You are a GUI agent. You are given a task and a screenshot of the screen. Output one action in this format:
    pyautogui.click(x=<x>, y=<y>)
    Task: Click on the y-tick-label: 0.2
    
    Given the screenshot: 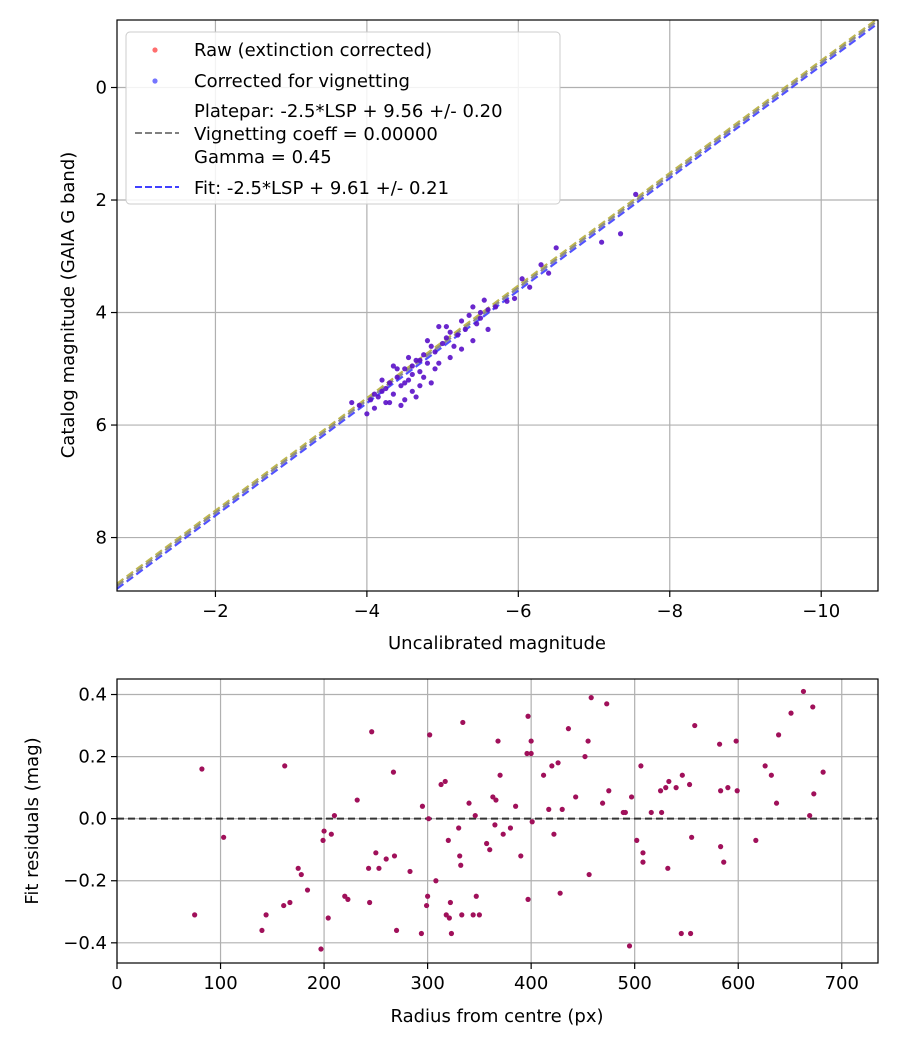 What is the action you would take?
    pyautogui.click(x=92, y=757)
    